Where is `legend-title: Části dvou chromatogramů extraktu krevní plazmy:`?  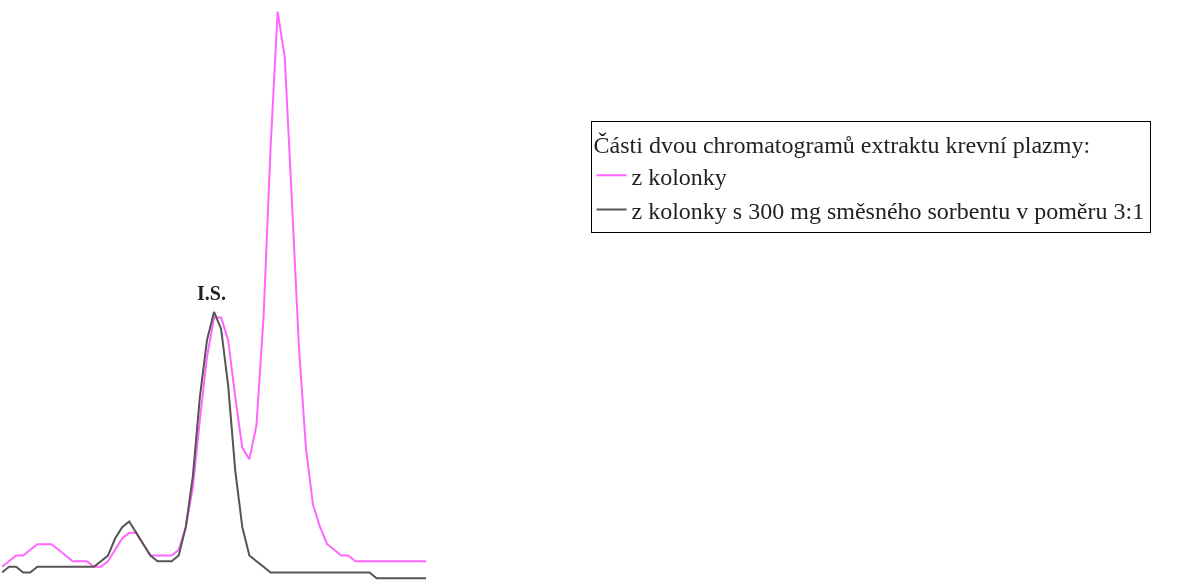 legend-title: Části dvou chromatogramů extraktu krevní plazmy: is located at coordinates (842, 145).